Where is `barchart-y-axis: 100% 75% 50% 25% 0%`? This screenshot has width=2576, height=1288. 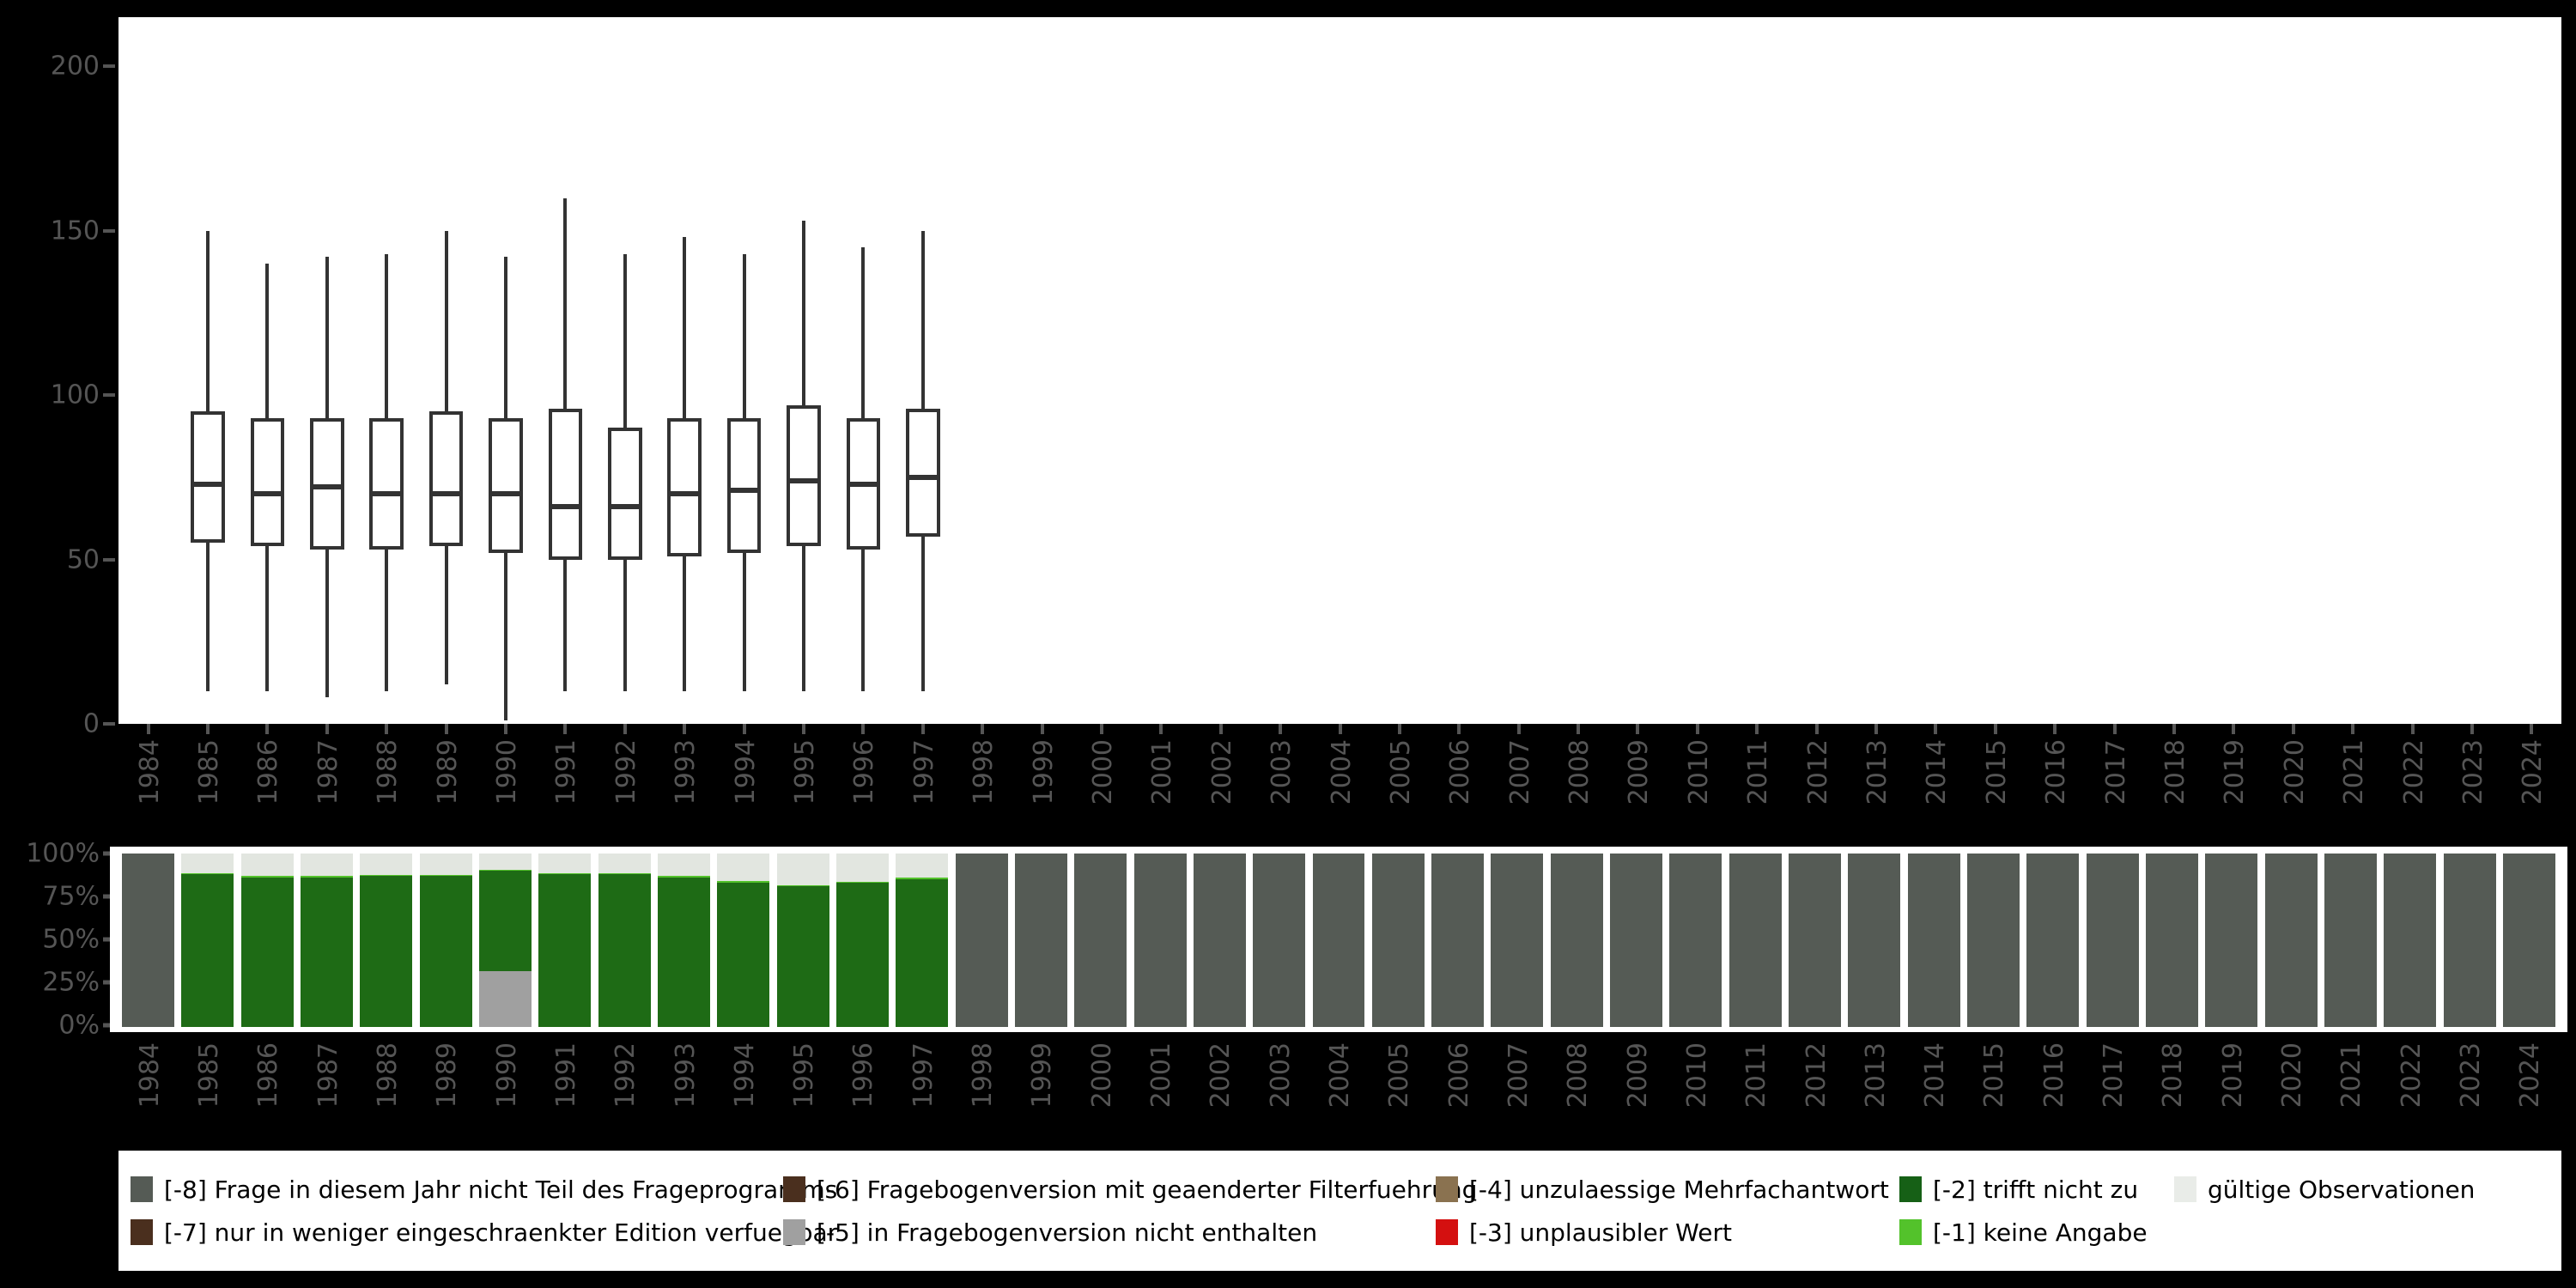 barchart-y-axis: 100% 75% 50% 25% 0% is located at coordinates (59, 940).